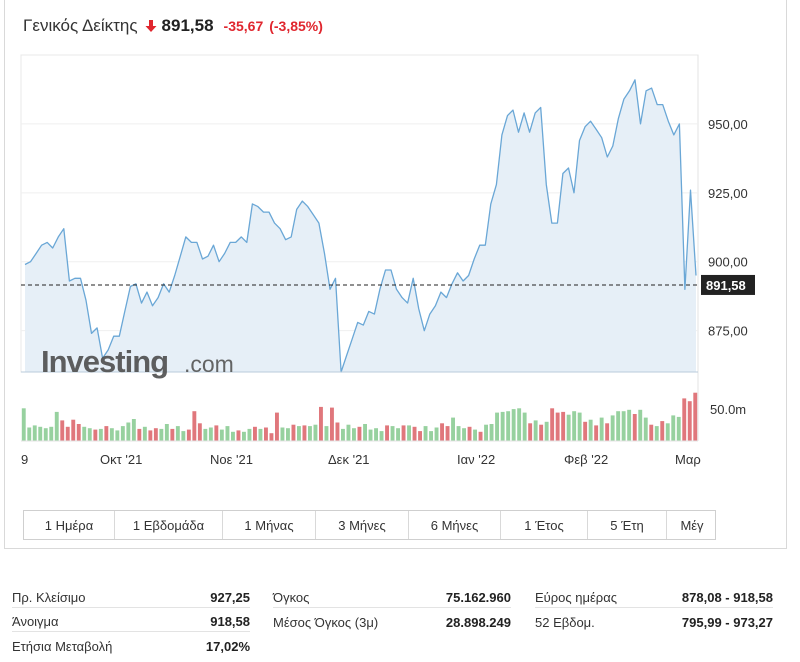 This screenshot has width=800, height=662. What do you see at coordinates (49, 597) in the screenshot?
I see `stat-label: Πρ. Κλείσιμο` at bounding box center [49, 597].